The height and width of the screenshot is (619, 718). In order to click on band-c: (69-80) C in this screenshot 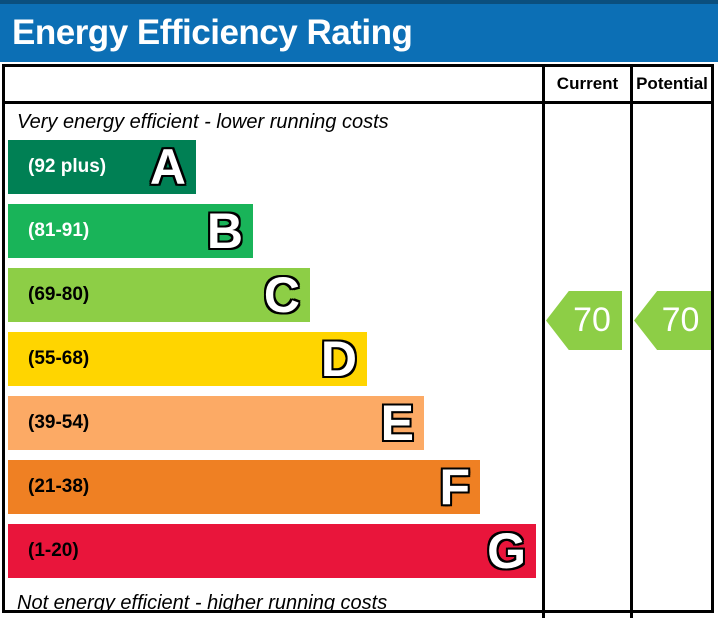, I will do `click(159, 295)`.